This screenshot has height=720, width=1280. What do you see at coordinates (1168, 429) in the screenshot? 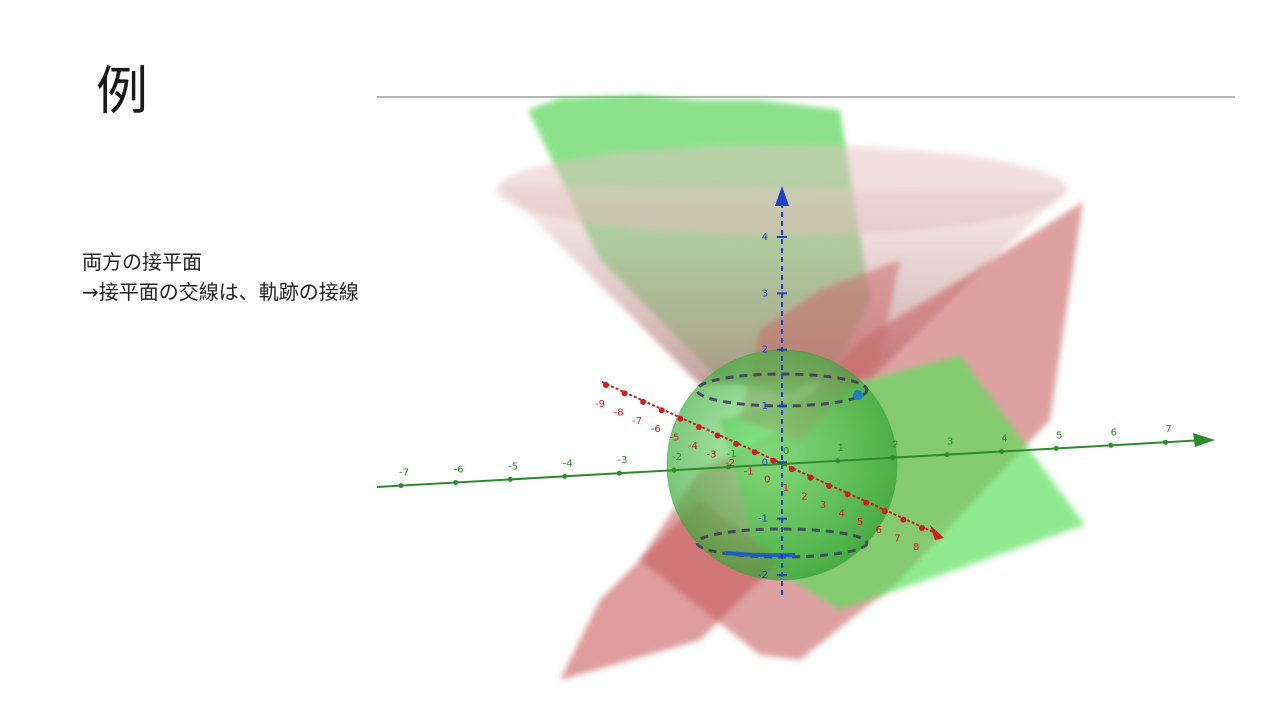
I see `x-tick-label: 7` at bounding box center [1168, 429].